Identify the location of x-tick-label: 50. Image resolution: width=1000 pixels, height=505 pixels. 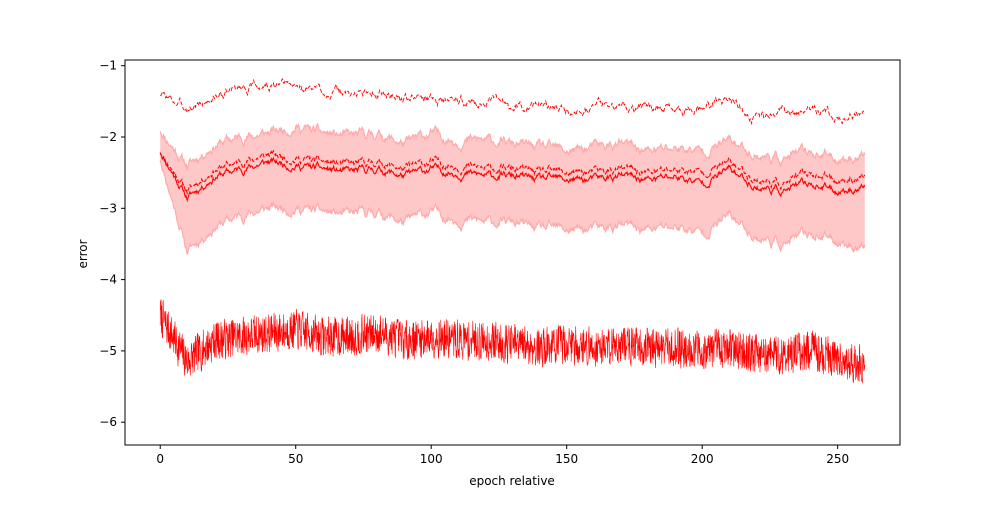
(295, 459).